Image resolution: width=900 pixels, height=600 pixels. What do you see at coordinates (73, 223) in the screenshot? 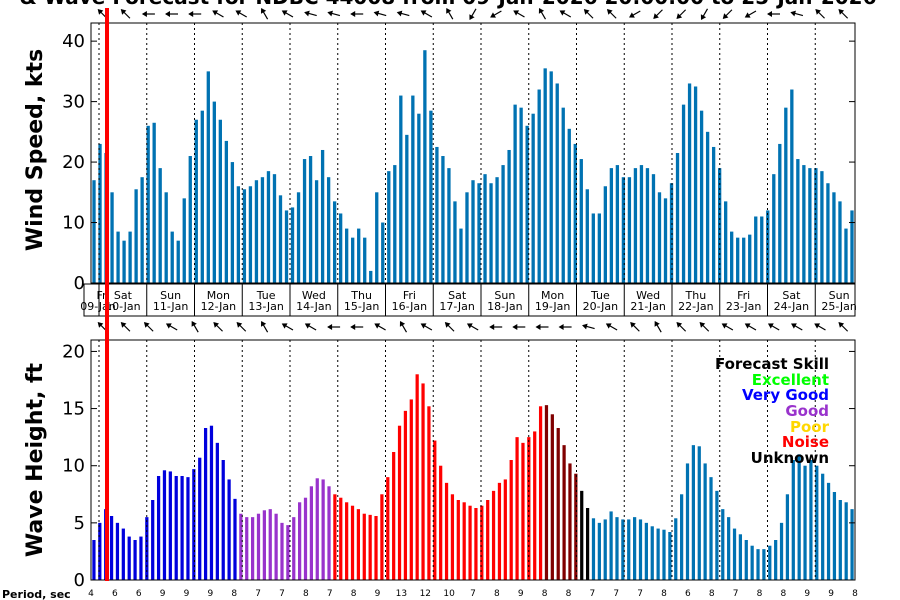
I see `y-tick-label: 10` at bounding box center [73, 223].